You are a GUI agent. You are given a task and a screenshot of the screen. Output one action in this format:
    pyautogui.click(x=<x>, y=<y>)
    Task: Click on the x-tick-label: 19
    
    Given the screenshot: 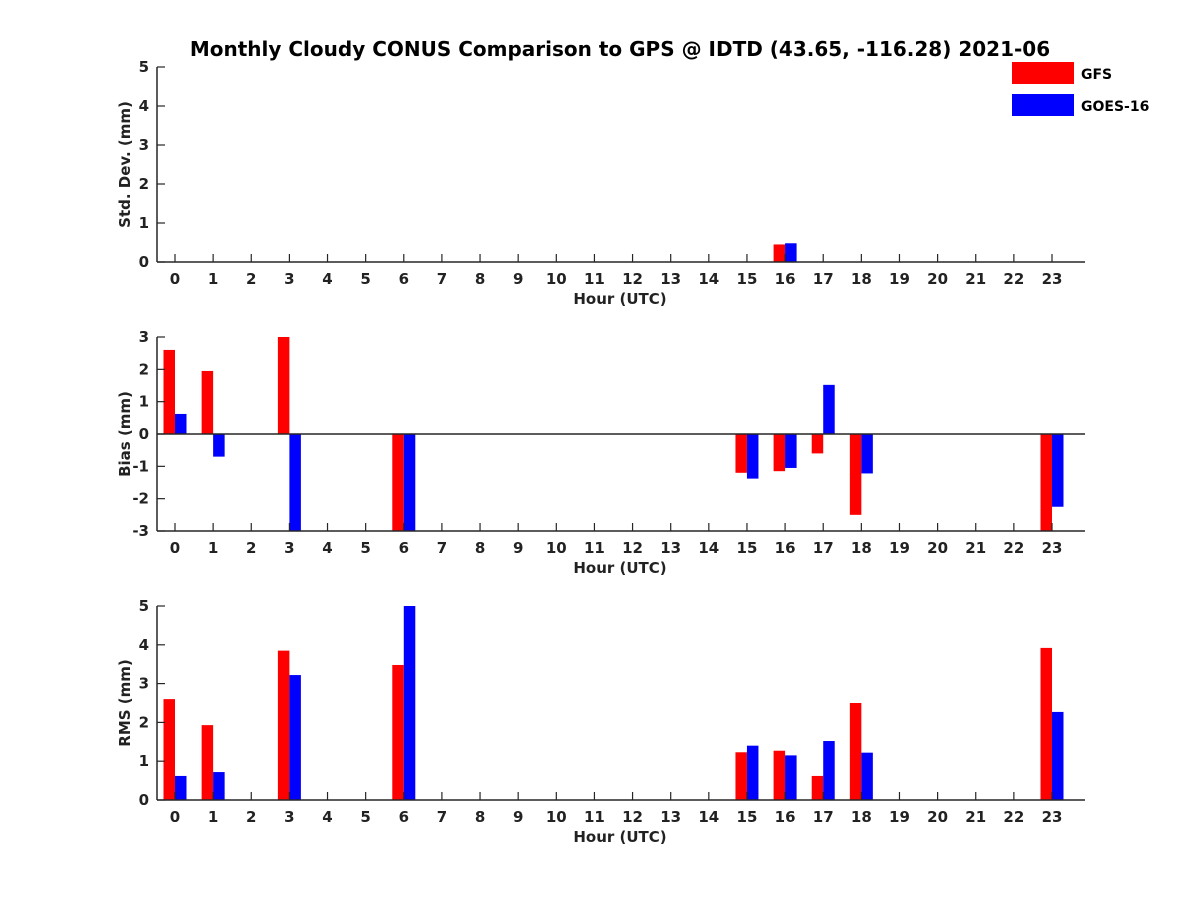 What is the action you would take?
    pyautogui.click(x=899, y=817)
    